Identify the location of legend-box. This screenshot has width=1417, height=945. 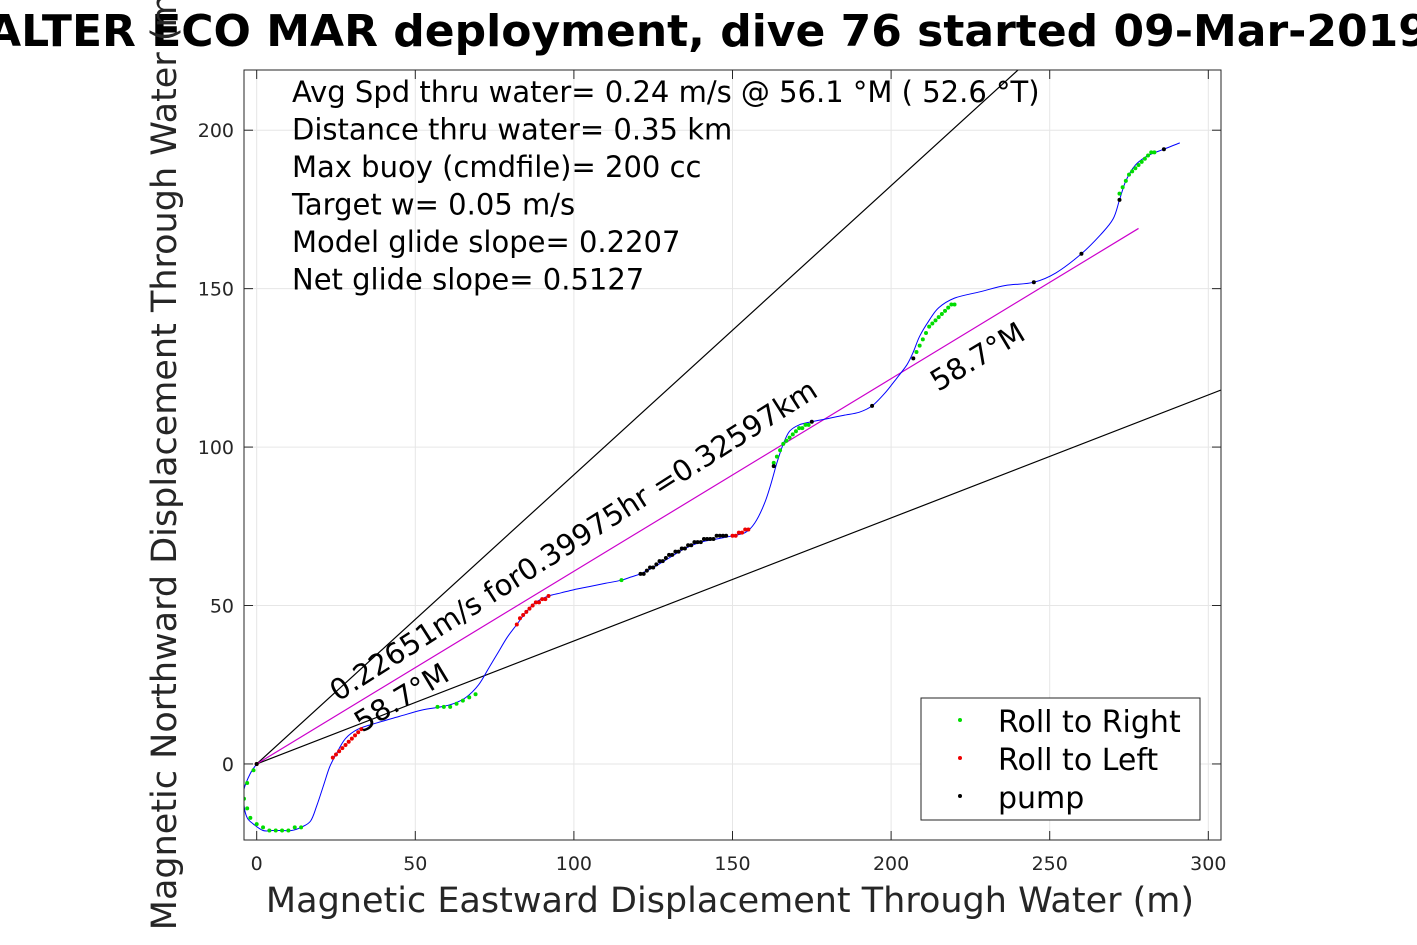
(1060, 759).